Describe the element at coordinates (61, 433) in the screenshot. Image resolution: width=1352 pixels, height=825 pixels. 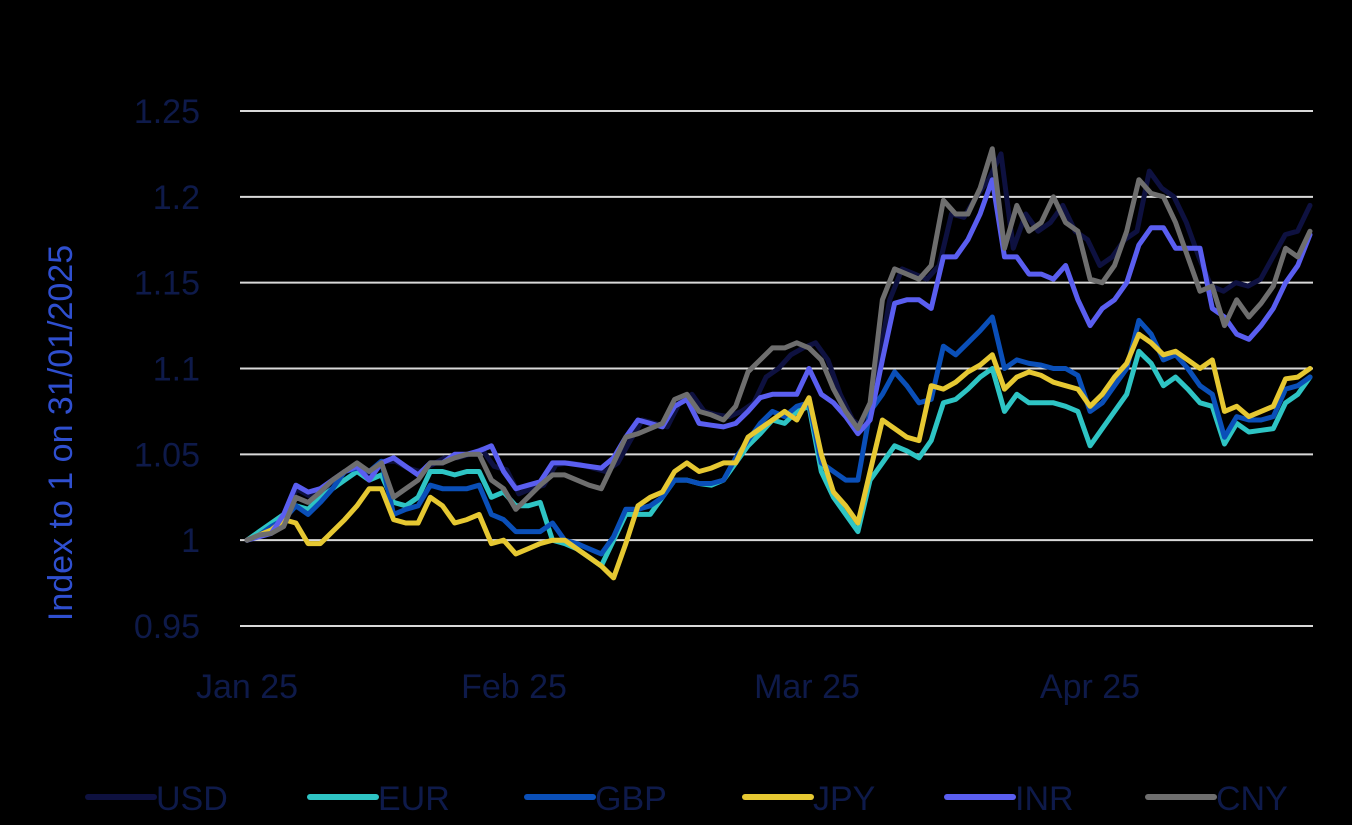
I see `y-axis-title: Index to 1 on 31/01/2025` at that location.